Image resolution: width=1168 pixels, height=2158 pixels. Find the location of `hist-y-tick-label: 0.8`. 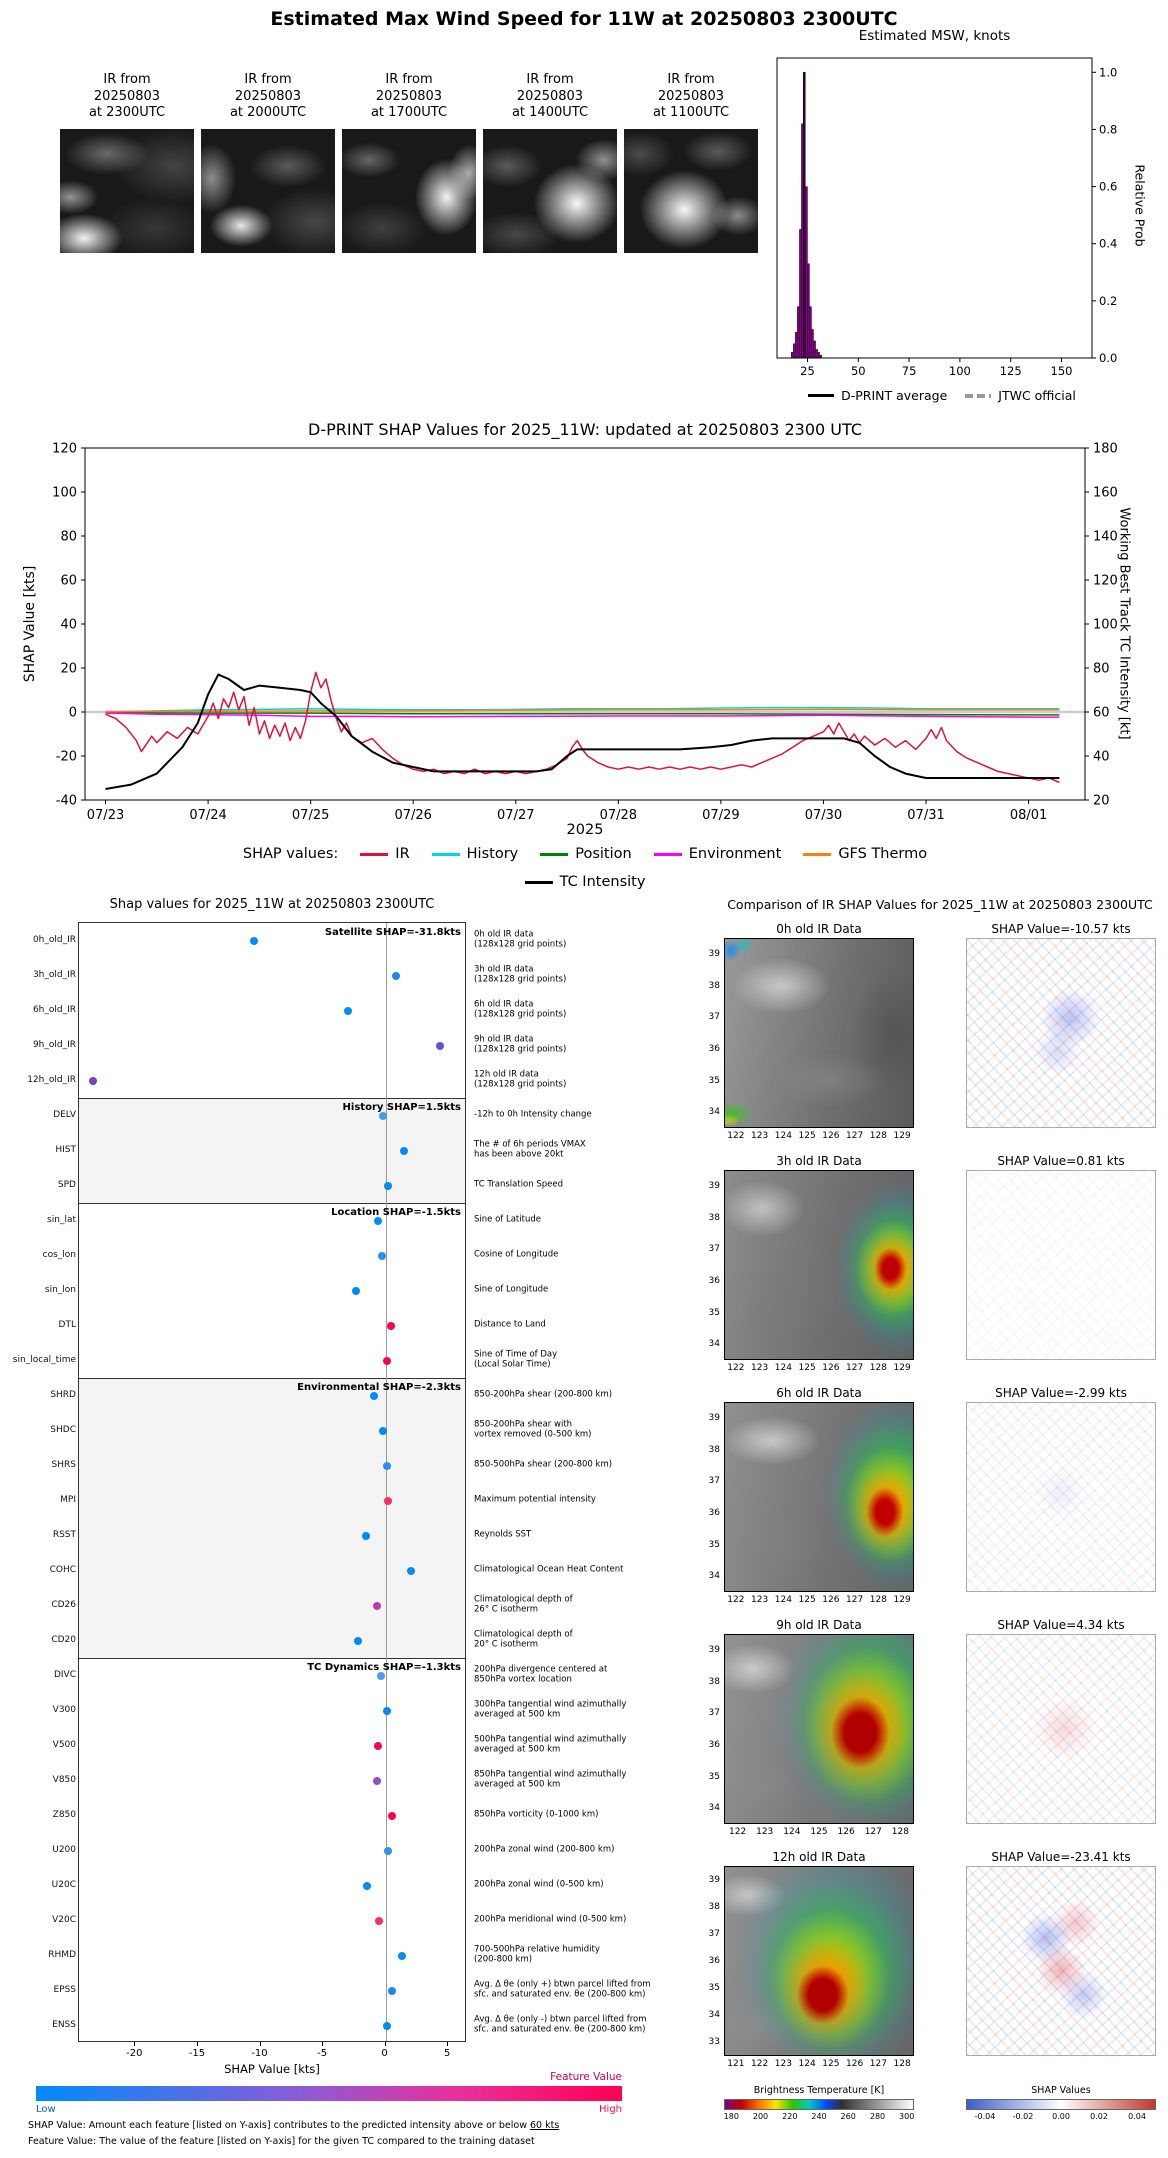

hist-y-tick-label: 0.8 is located at coordinates (1108, 129).